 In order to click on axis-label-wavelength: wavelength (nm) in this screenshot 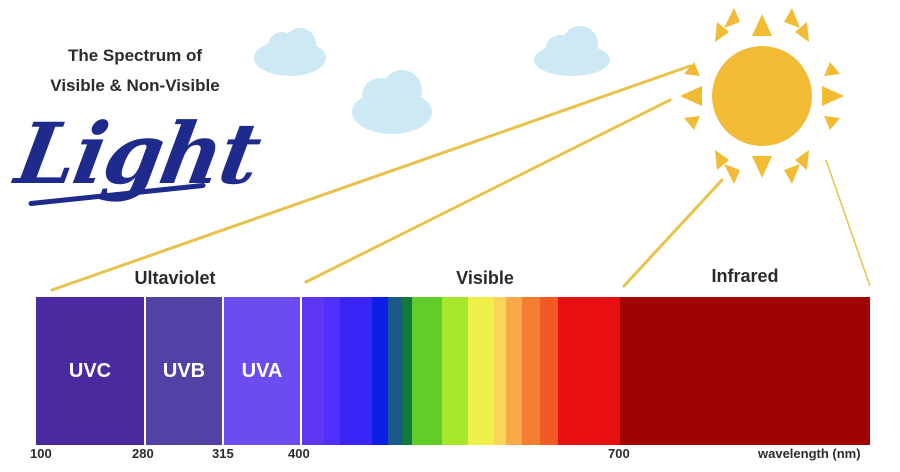, I will do `click(809, 453)`.